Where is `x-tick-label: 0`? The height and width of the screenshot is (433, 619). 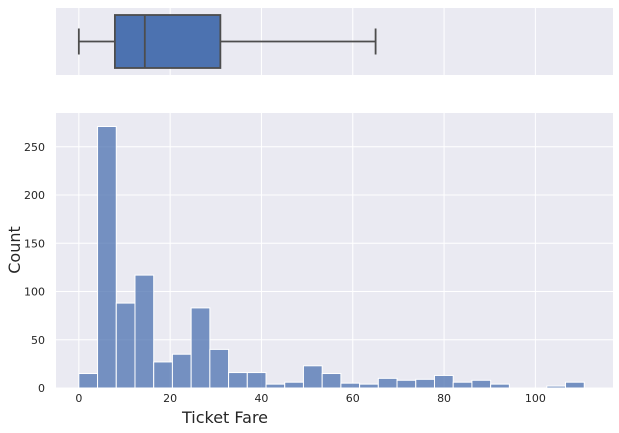 x-tick-label: 0 is located at coordinates (78, 398).